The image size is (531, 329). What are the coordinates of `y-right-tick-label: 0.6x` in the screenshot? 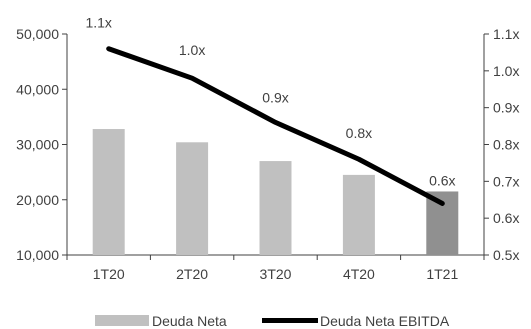 It's located at (506, 218).